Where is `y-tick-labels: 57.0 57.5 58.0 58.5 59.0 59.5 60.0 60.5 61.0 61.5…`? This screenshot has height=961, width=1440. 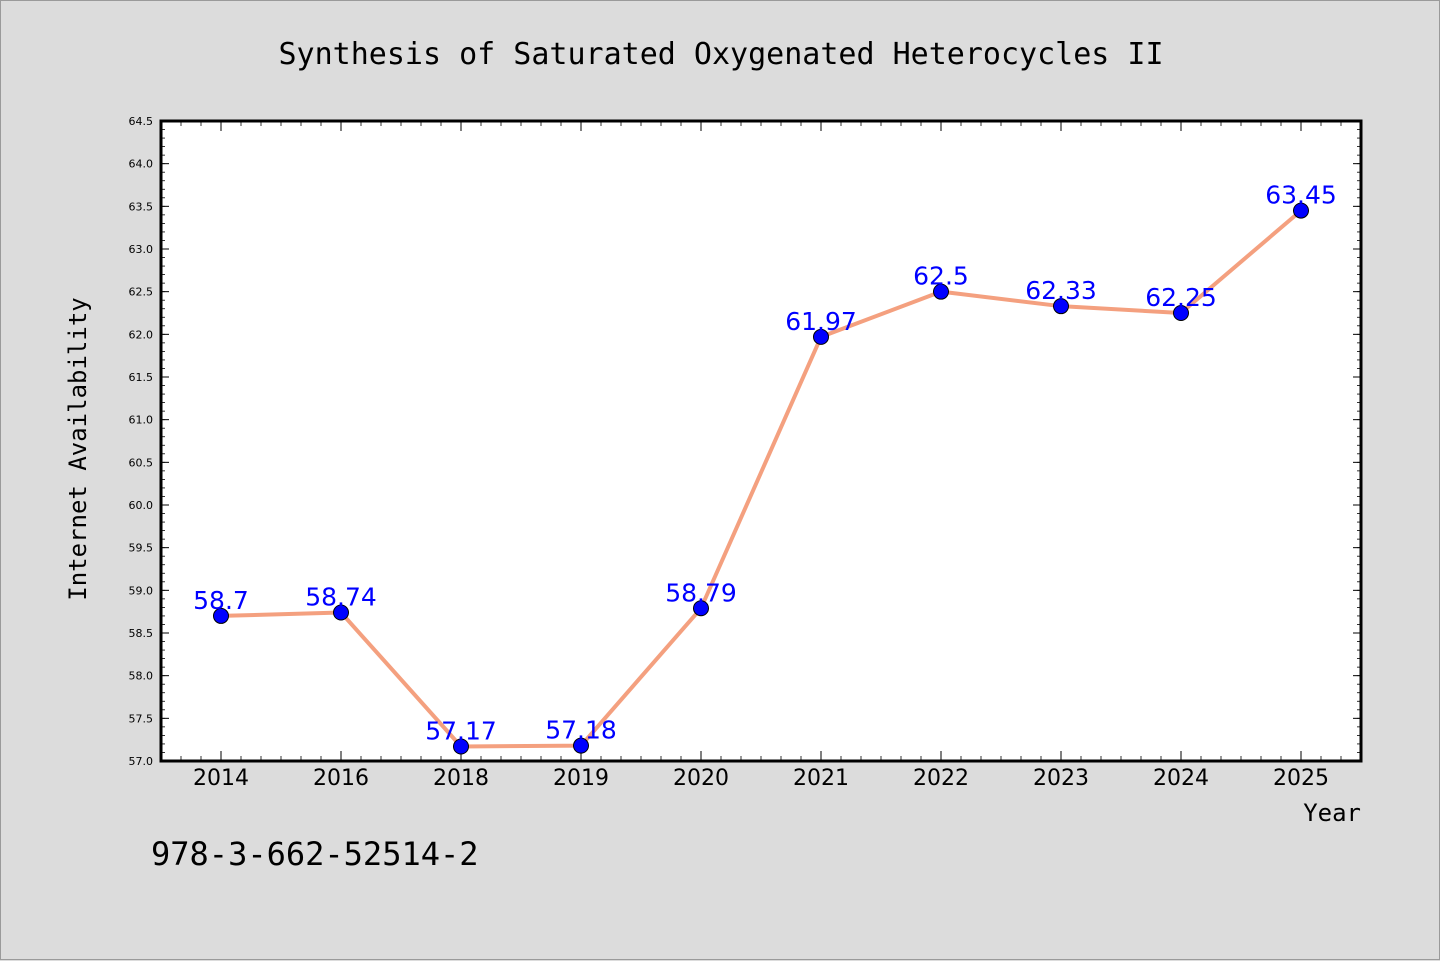
y-tick-labels: 57.0 57.5 58.0 58.5 59.0 59.5 60.0 60.5 61.0 61.5… is located at coordinates (141, 441).